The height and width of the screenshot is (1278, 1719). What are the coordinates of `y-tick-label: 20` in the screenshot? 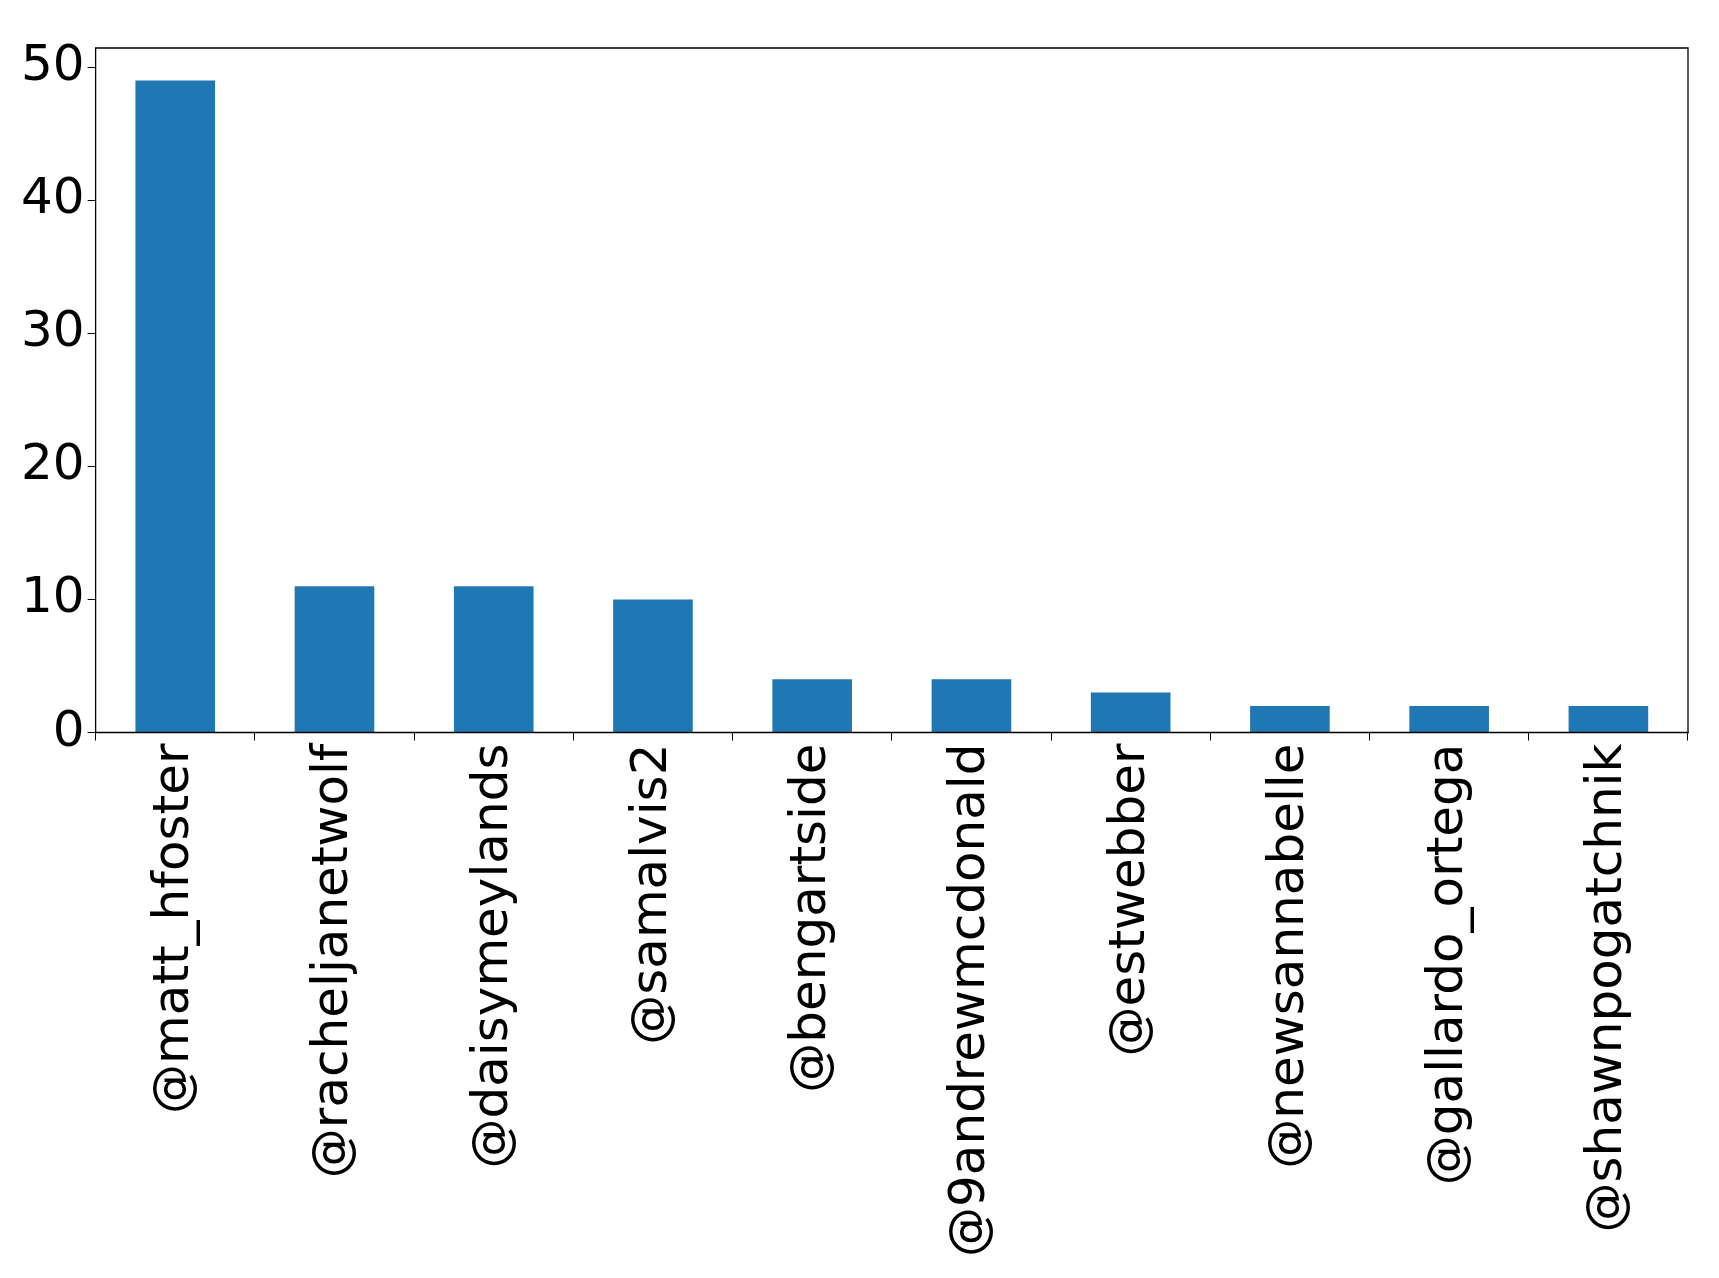 It's located at (53, 462).